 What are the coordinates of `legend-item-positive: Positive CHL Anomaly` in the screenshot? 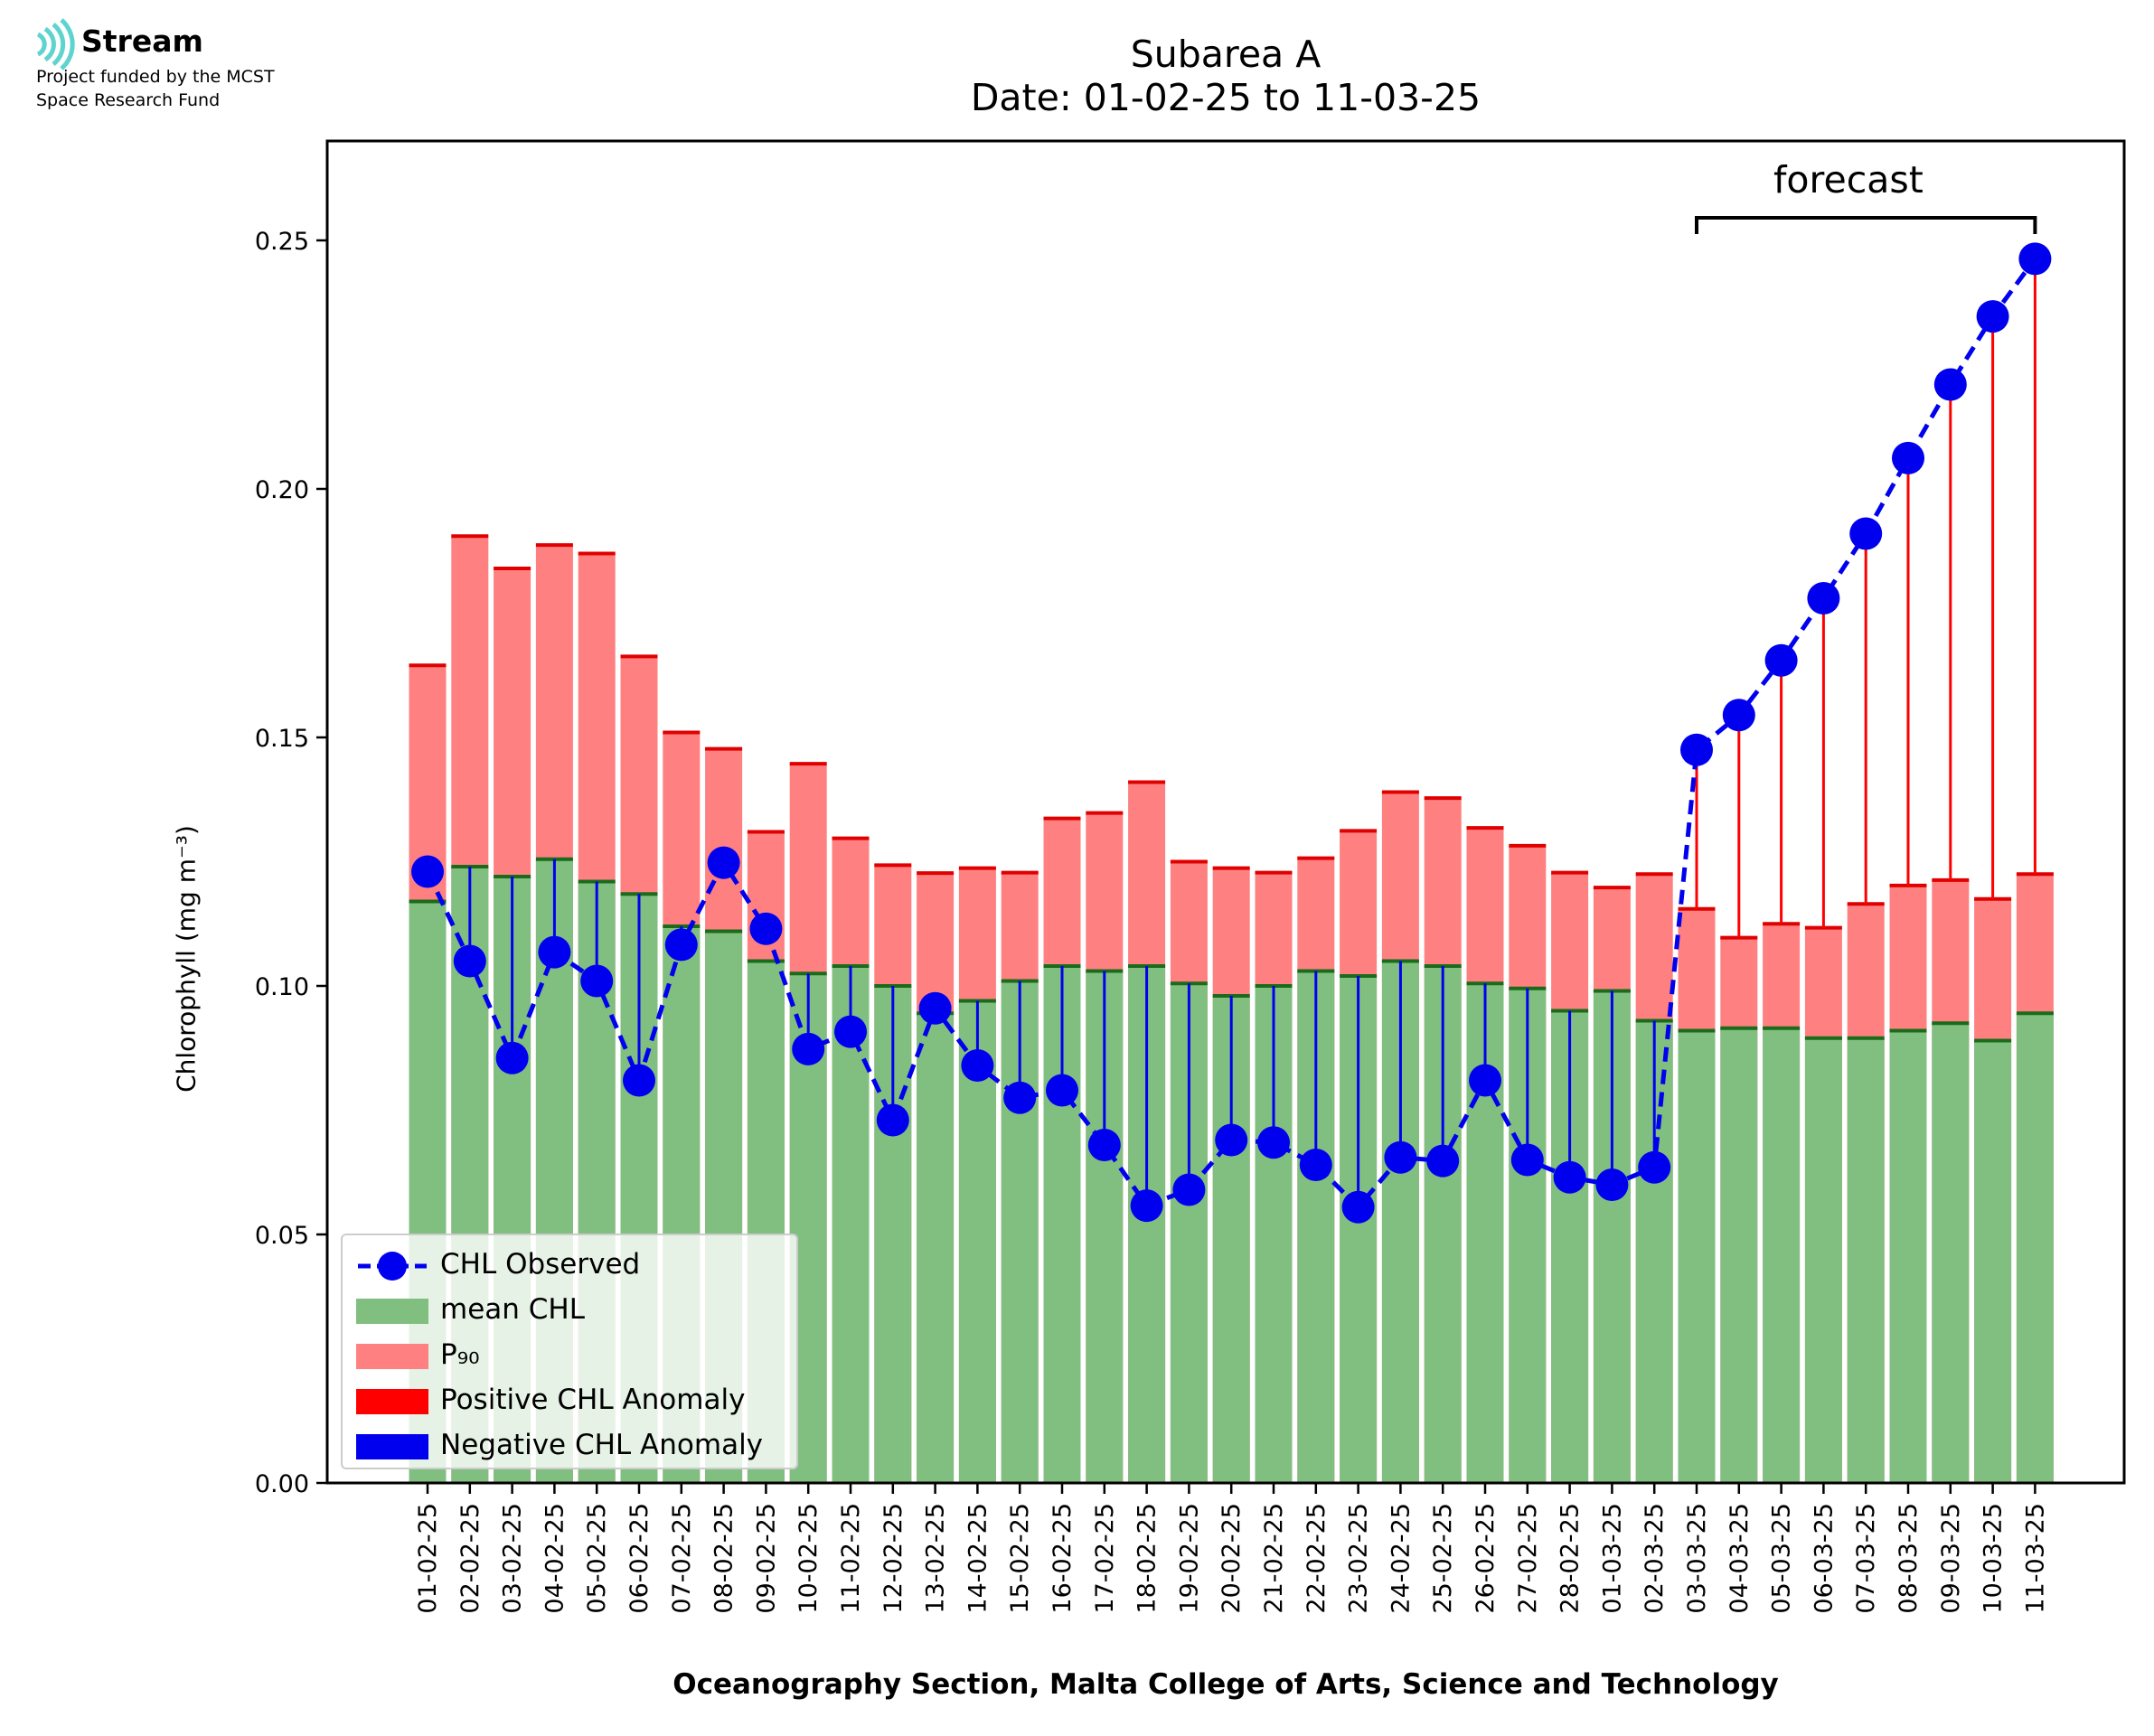 It's located at (569, 1401).